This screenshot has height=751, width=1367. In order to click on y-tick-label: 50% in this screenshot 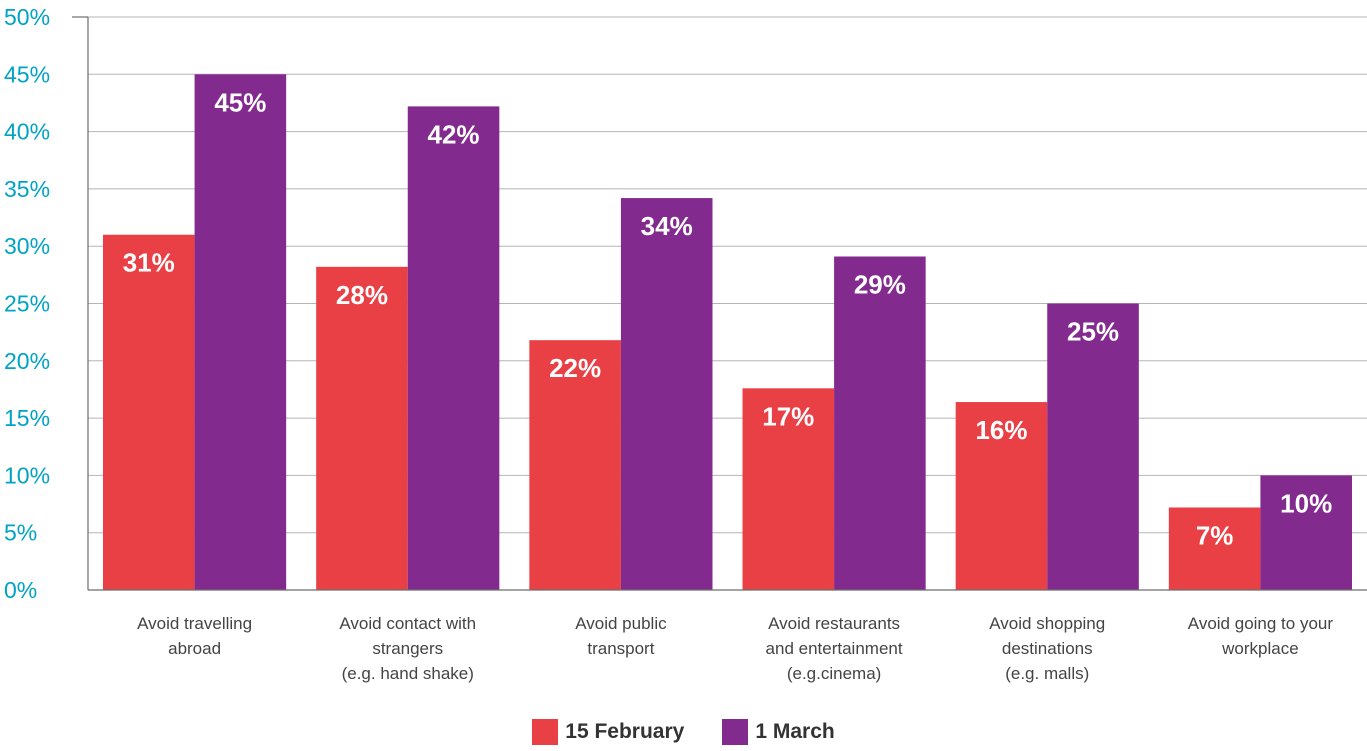, I will do `click(27, 17)`.